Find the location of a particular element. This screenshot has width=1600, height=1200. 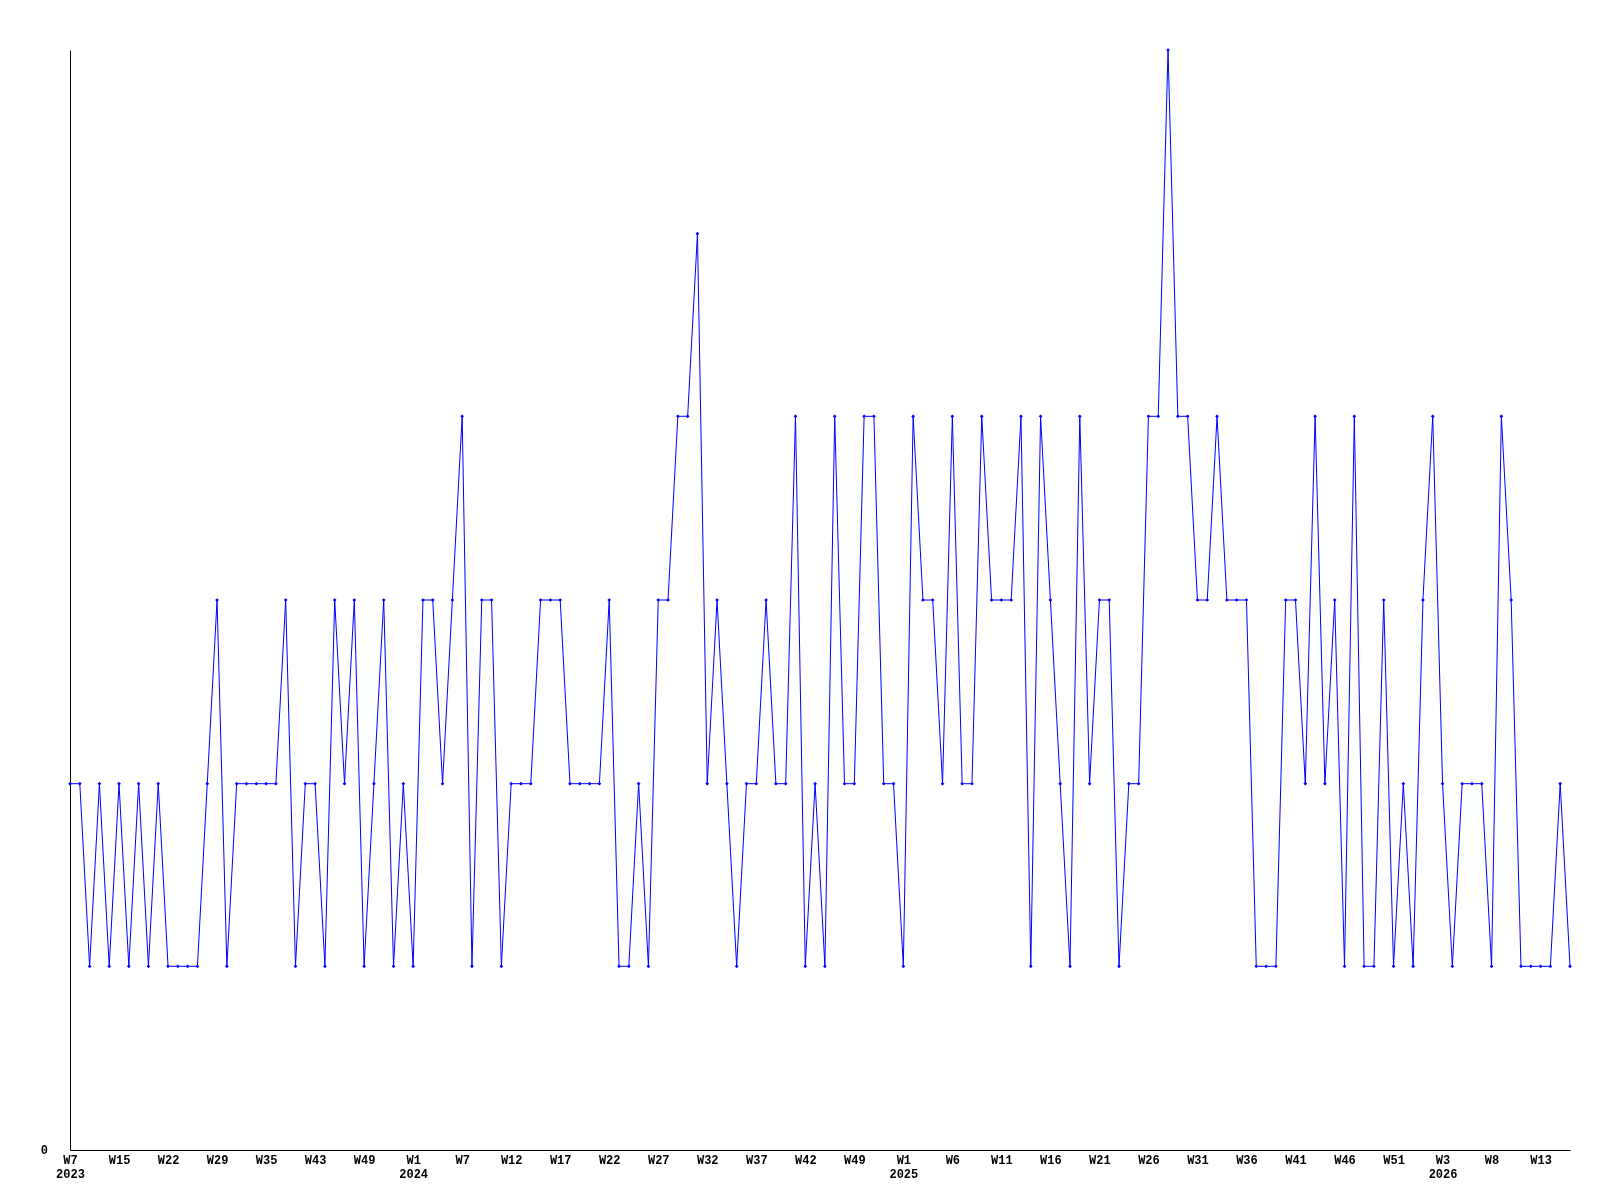

x-tick-label: W3 2026 is located at coordinates (1443, 1167).